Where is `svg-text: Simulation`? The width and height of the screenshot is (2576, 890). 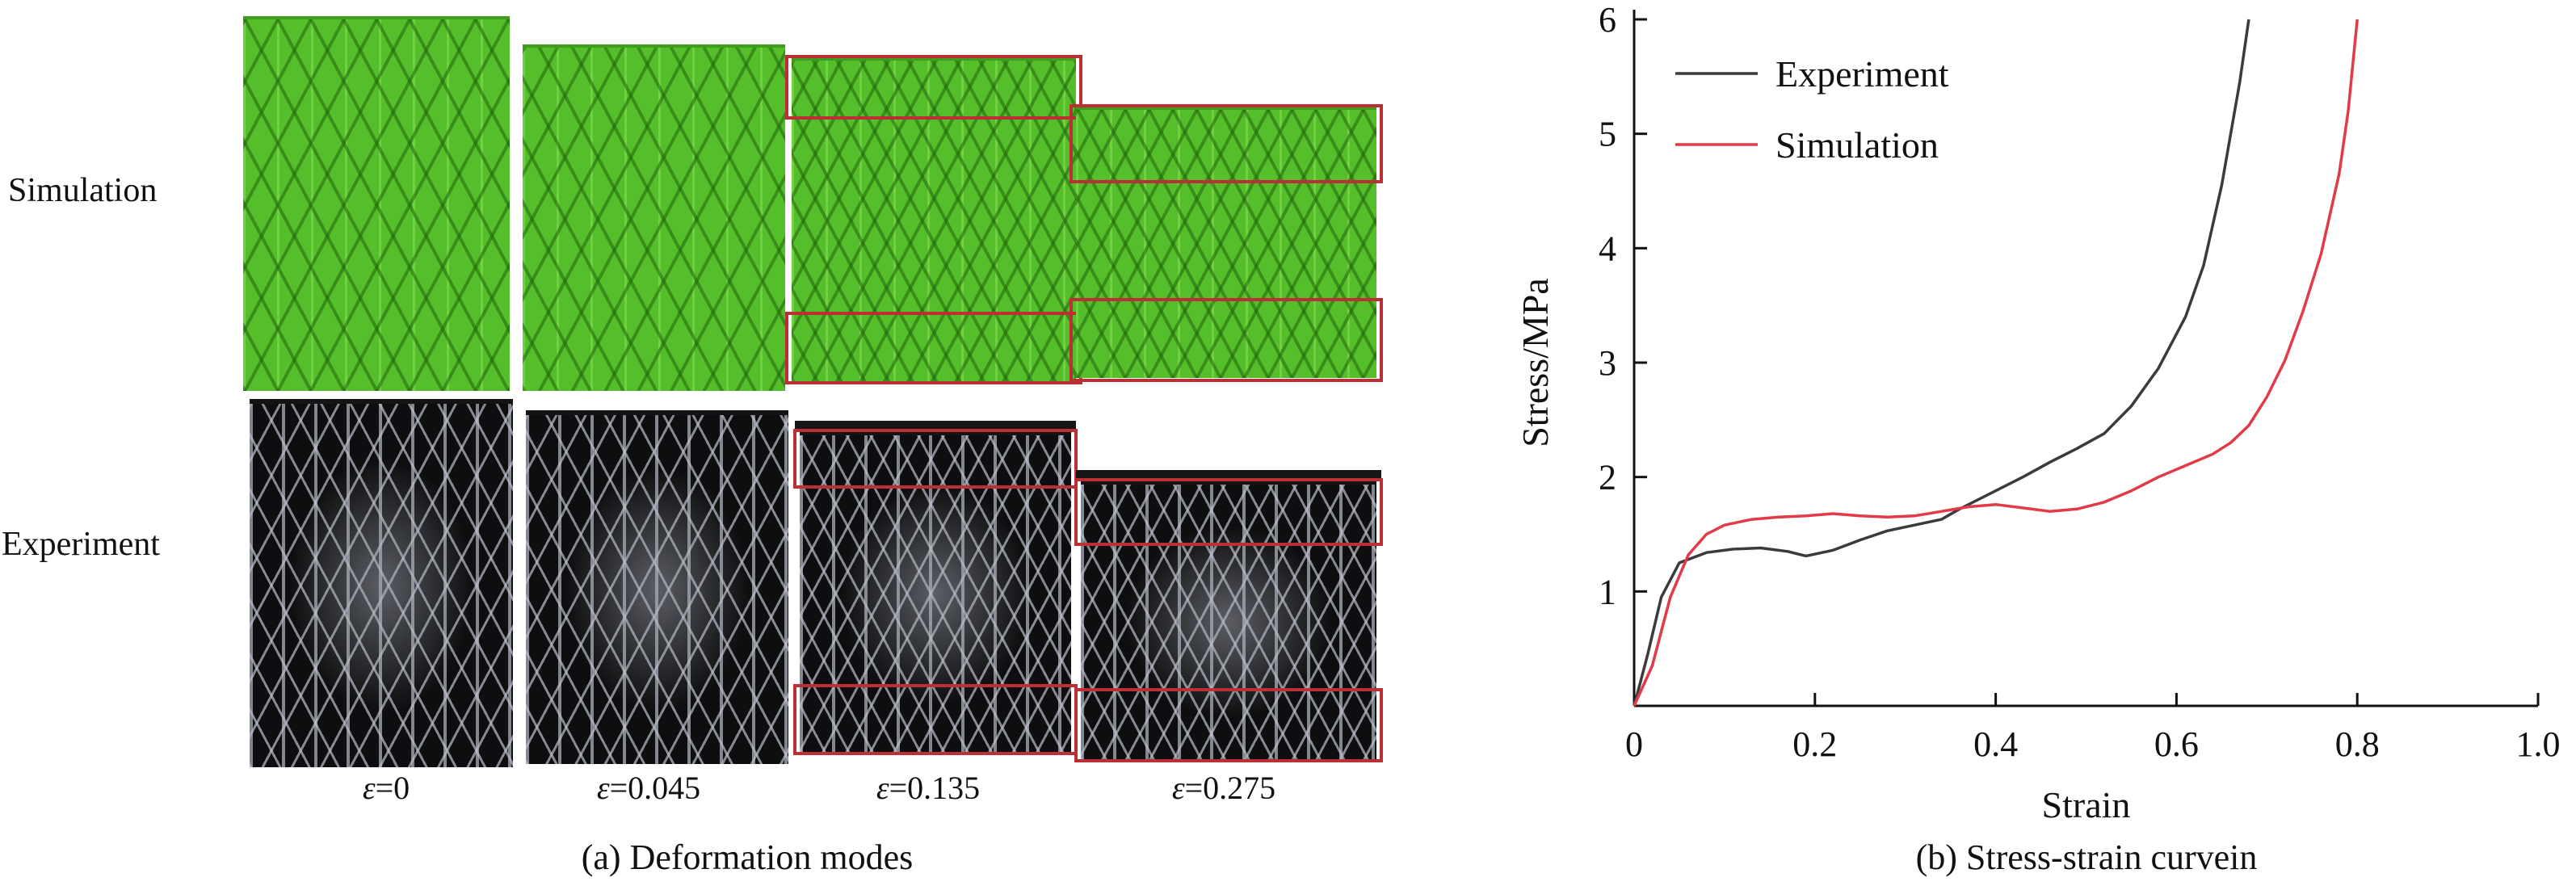
svg-text: Simulation is located at coordinates (1857, 145).